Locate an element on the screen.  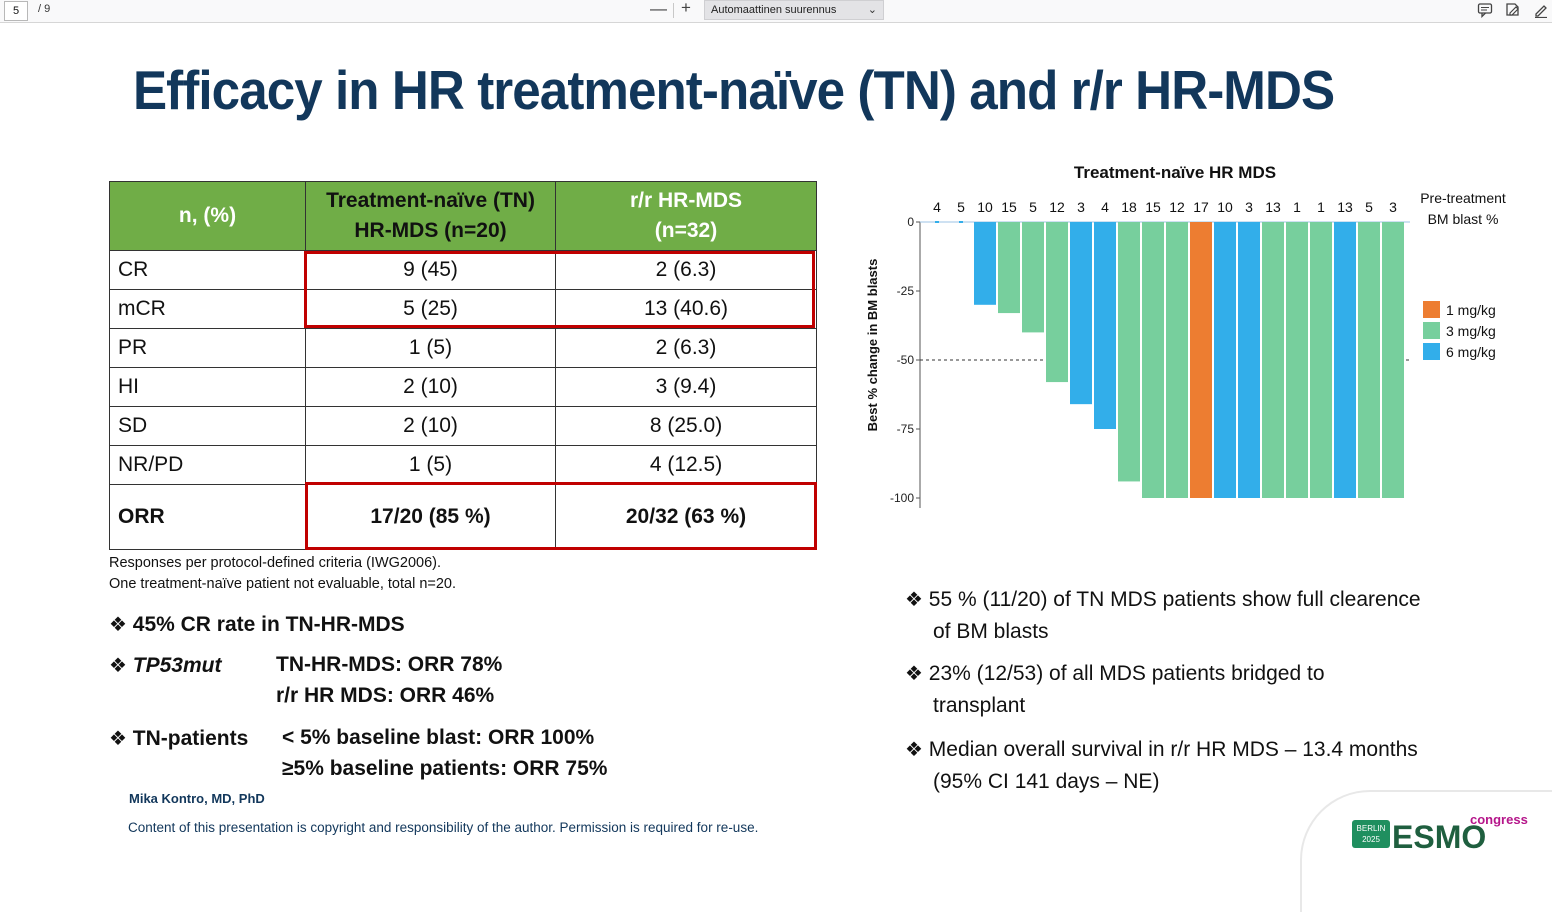
toolbar-separator is located at coordinates (673, 10).